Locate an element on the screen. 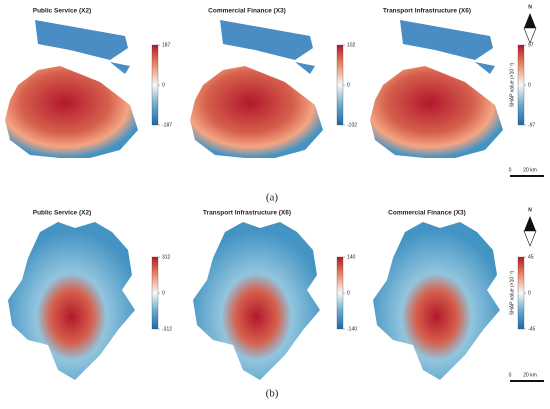 The width and height of the screenshot is (550, 409). panel-label: (b) is located at coordinates (272, 394).